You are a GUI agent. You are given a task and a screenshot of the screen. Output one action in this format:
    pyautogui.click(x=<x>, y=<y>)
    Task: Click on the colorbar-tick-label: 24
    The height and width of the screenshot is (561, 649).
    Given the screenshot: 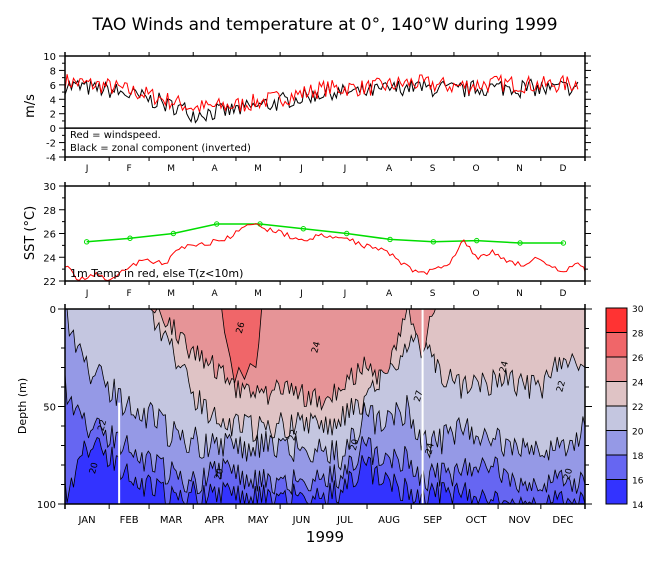 What is the action you would take?
    pyautogui.click(x=638, y=384)
    